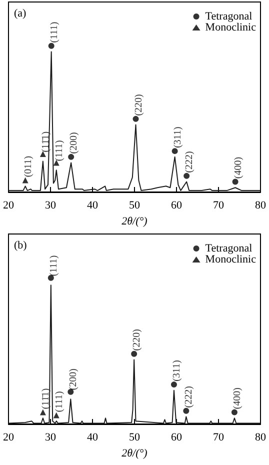 The width and height of the screenshot is (269, 465). Describe the element at coordinates (28, 167) in the screenshot. I see `annotation: (011)` at that location.